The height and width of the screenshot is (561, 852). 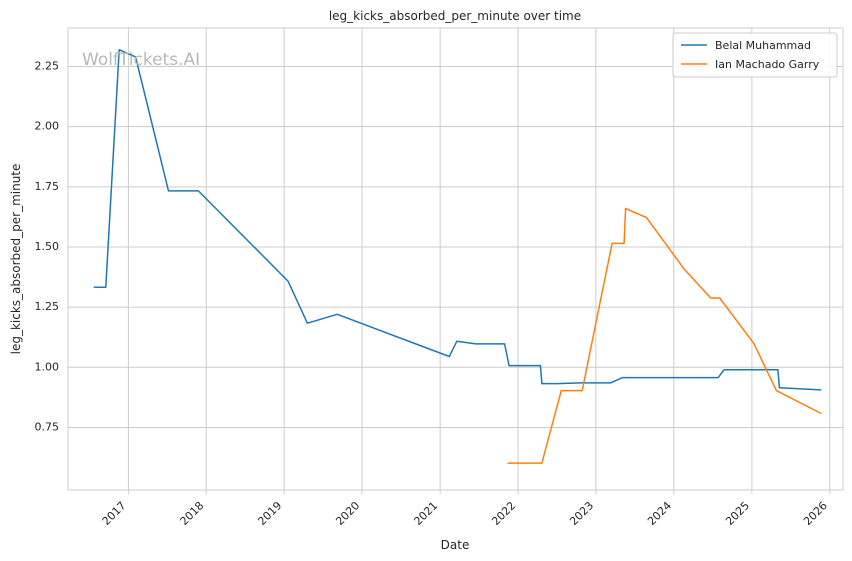 What do you see at coordinates (192, 513) in the screenshot?
I see `x-tick-label: 2018` at bounding box center [192, 513].